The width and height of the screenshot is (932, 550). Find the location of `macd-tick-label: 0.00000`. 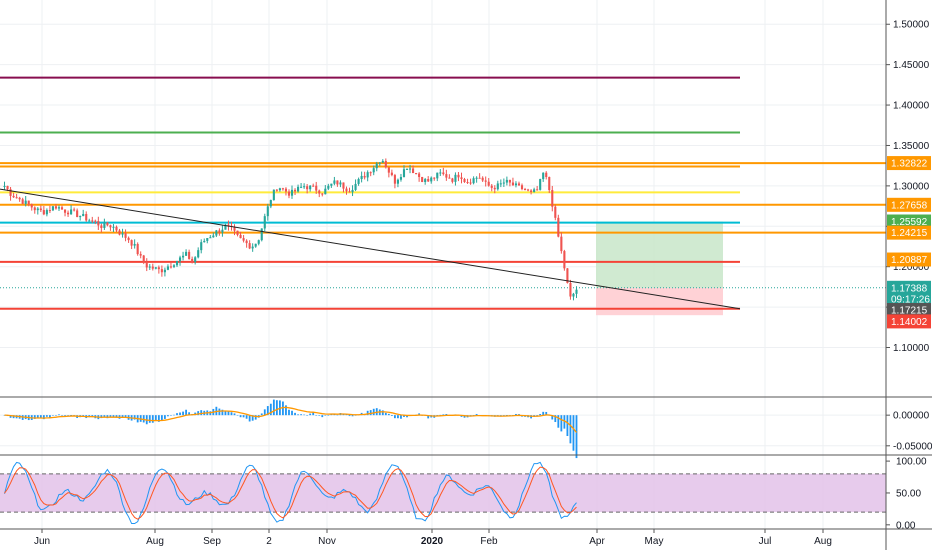

macd-tick-label: 0.00000 is located at coordinates (911, 416).